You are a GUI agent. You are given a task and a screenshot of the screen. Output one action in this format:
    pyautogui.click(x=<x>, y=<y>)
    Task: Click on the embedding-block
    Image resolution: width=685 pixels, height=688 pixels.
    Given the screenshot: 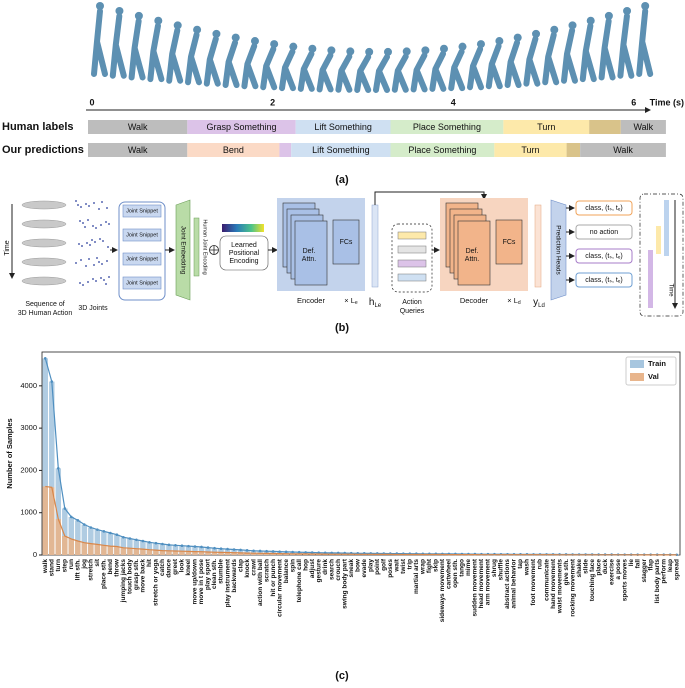 What is the action you would take?
    pyautogui.click(x=183, y=250)
    